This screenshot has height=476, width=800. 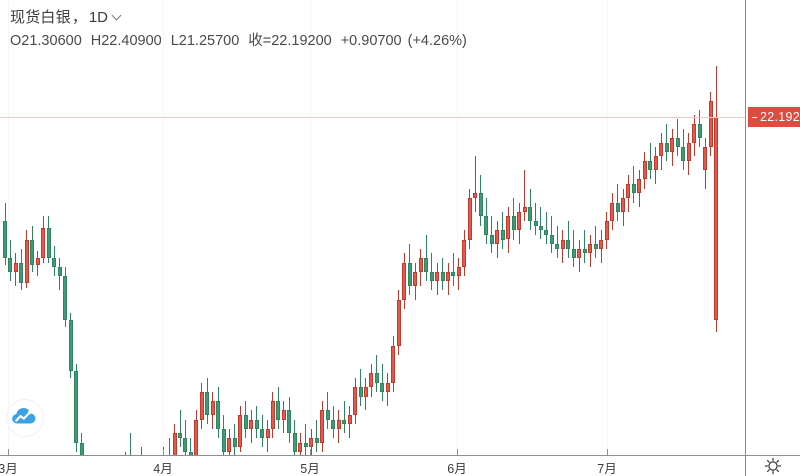 What do you see at coordinates (371, 41) in the screenshot?
I see `change-absolute: +0.90700` at bounding box center [371, 41].